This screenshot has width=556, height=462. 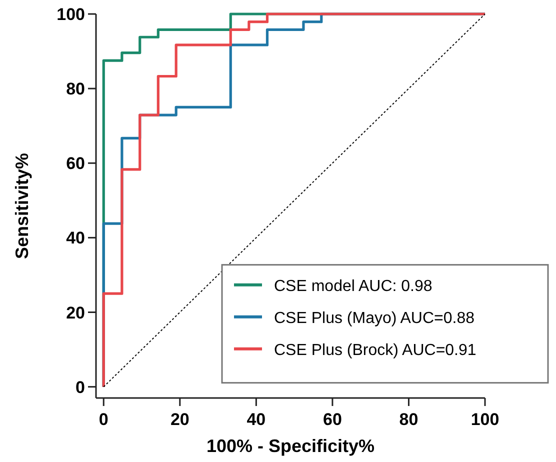 I want to click on legend-label: CSE model AUC: 0.98, so click(x=353, y=286).